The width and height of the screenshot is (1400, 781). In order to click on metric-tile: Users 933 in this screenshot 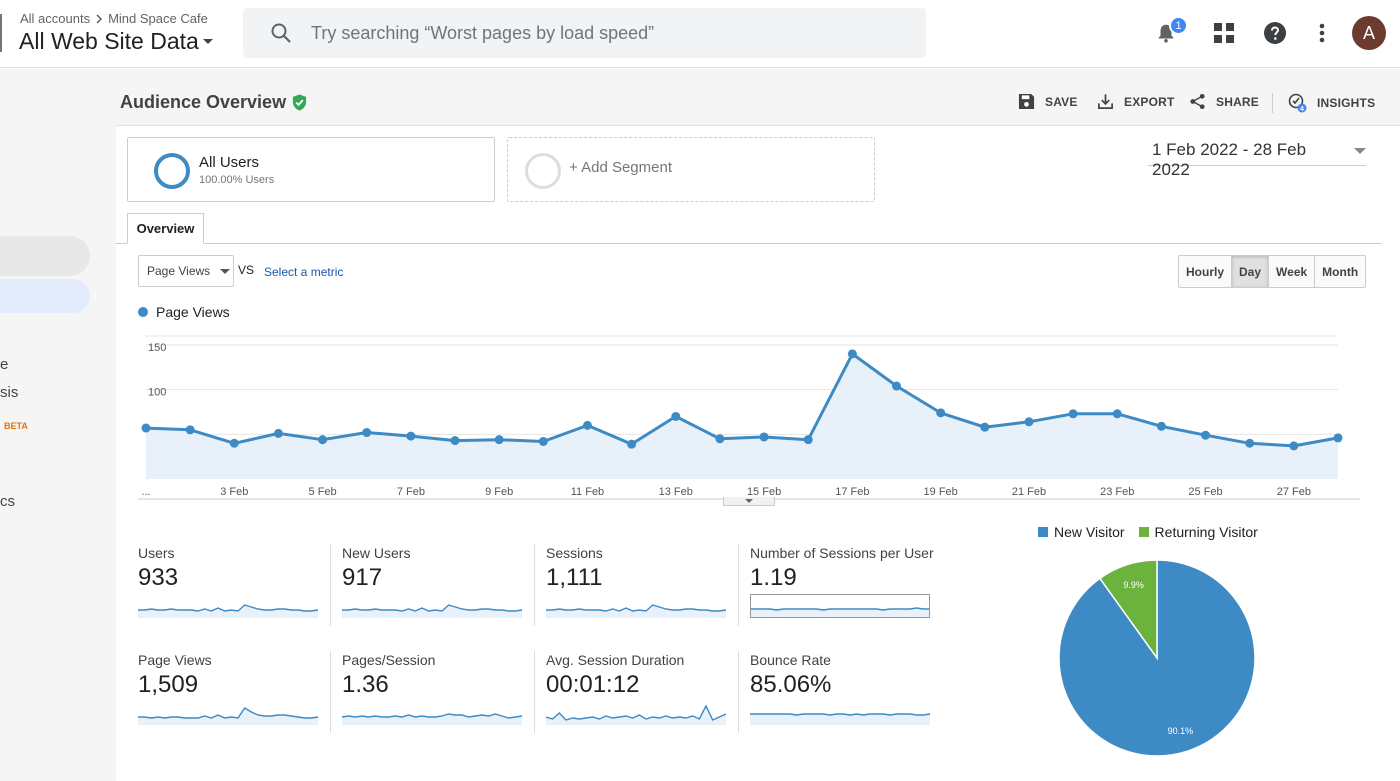, I will do `click(222, 585)`.